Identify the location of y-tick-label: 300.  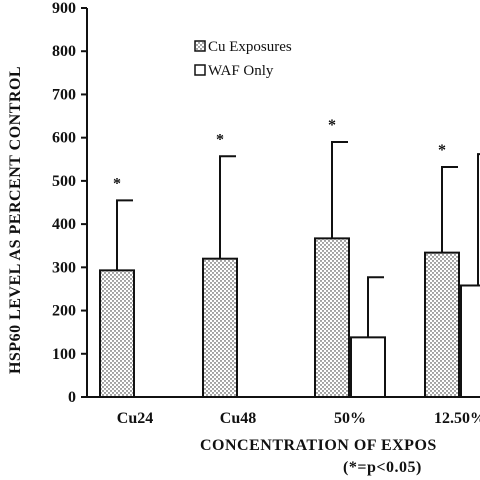
(64, 267).